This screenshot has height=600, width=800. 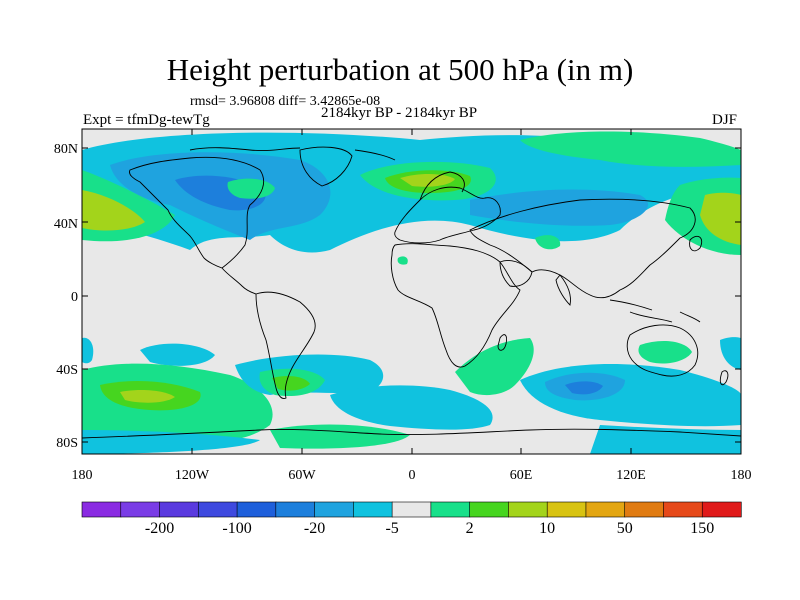 What do you see at coordinates (88, 350) in the screenshot?
I see `negative-anomaly-southwest-pacific` at bounding box center [88, 350].